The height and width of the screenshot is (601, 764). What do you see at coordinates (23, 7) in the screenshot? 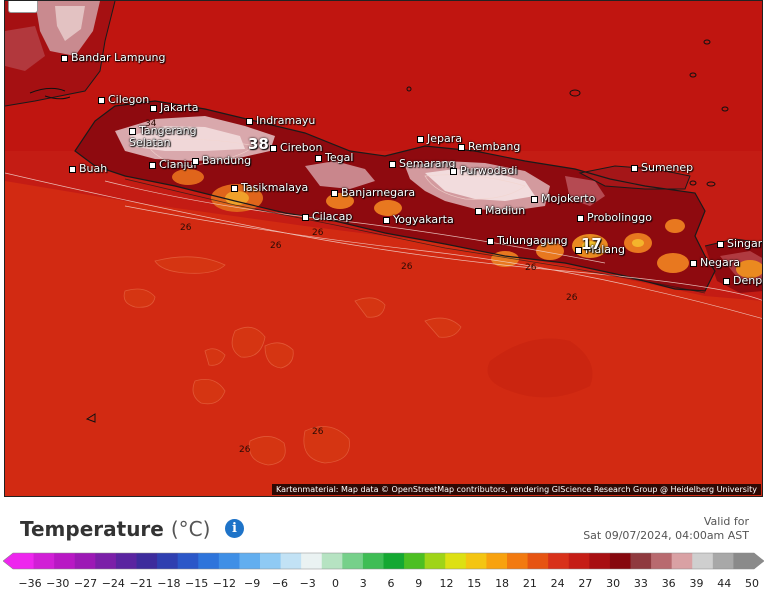
I see `zoom-control-button` at bounding box center [23, 7].